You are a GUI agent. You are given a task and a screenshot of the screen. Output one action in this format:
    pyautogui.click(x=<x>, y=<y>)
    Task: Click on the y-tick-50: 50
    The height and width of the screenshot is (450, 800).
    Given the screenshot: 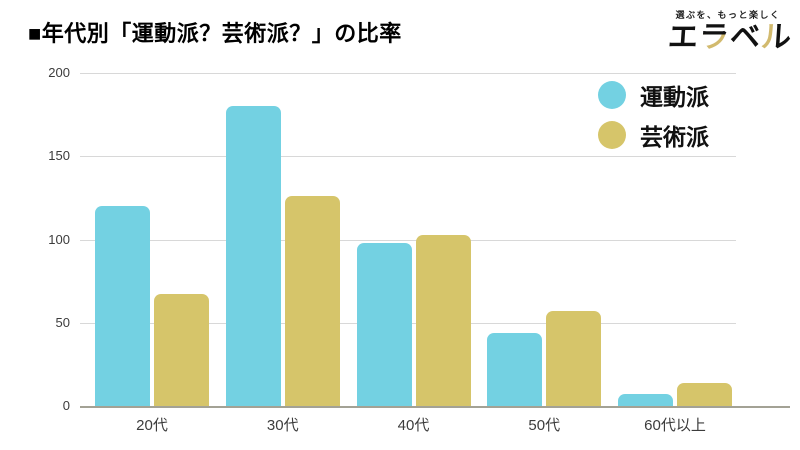 What is the action you would take?
    pyautogui.click(x=62, y=322)
    